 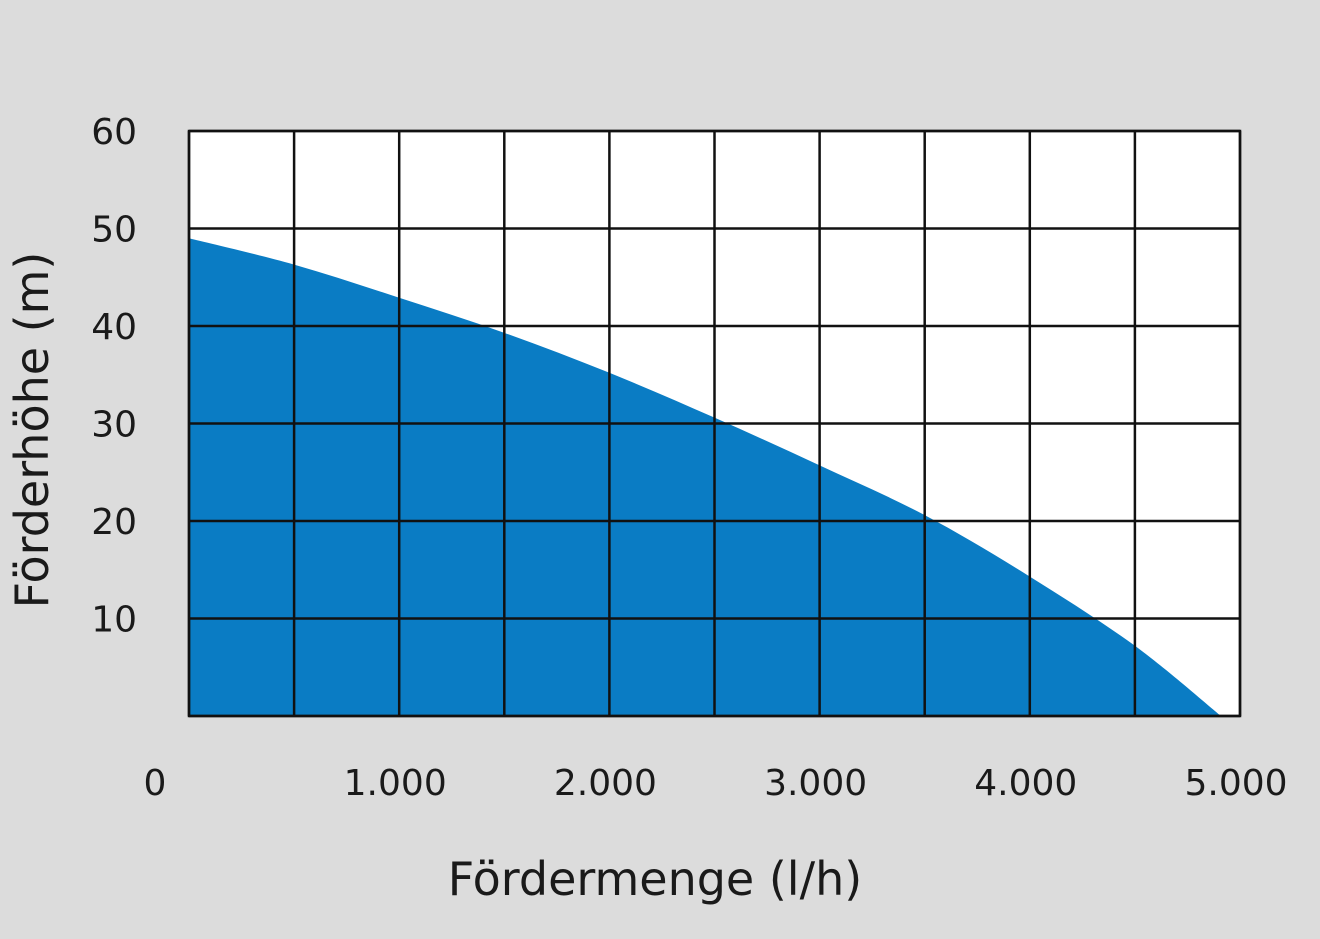 What do you see at coordinates (155, 783) in the screenshot?
I see `x-tick-label: 0` at bounding box center [155, 783].